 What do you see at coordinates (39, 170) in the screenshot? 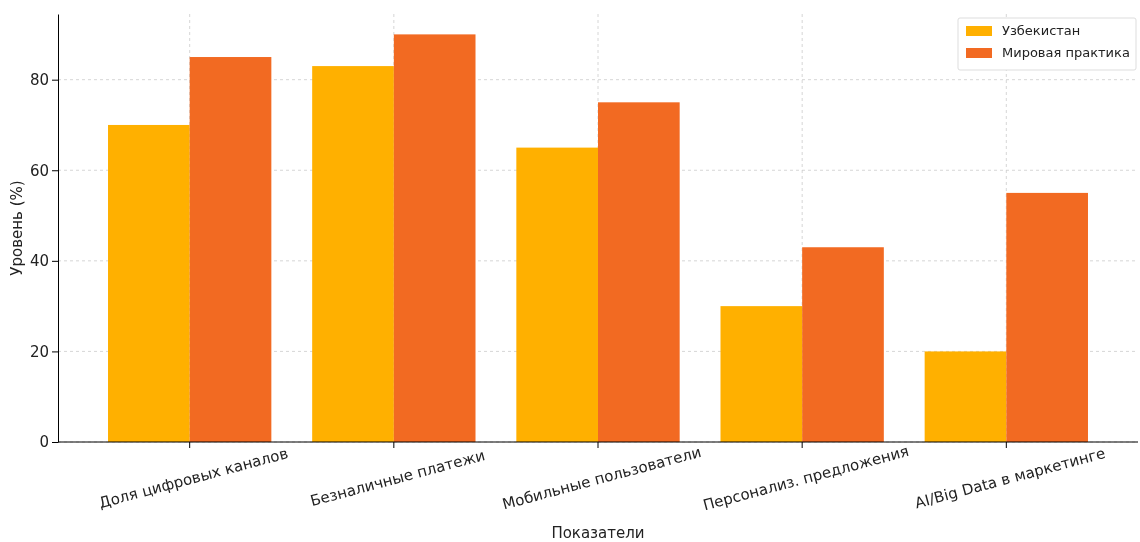
I see `y-tick-label: 60` at bounding box center [39, 170].